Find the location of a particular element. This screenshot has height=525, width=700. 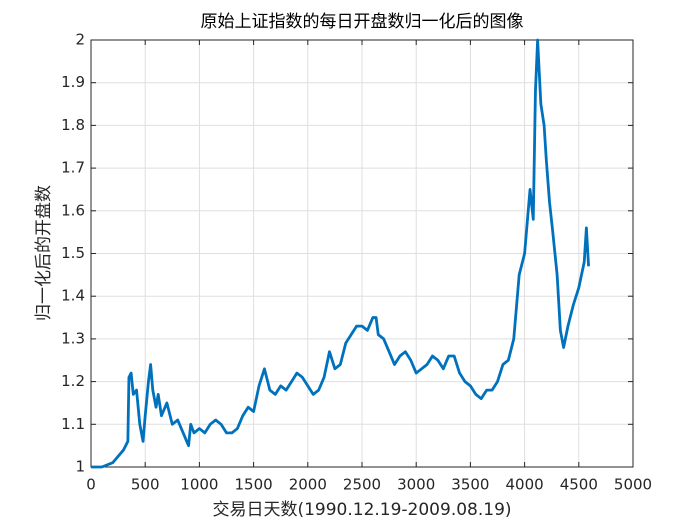

x-tick-label: 3500 is located at coordinates (470, 485).